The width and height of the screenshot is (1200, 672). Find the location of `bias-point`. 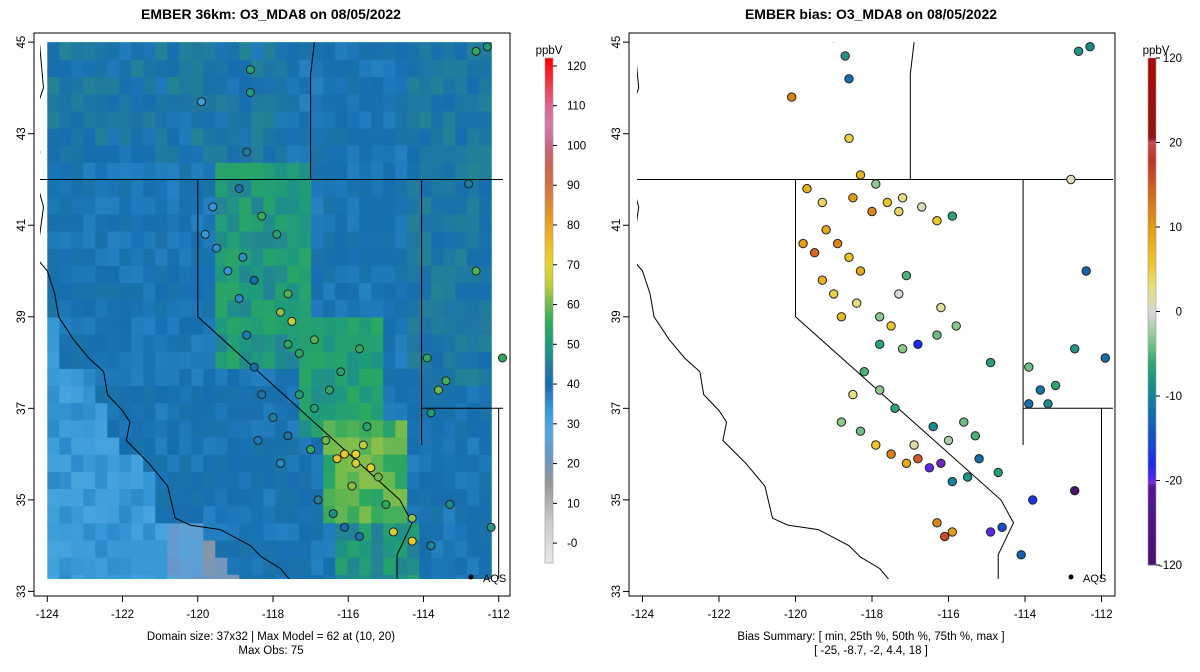

bias-point is located at coordinates (853, 394).